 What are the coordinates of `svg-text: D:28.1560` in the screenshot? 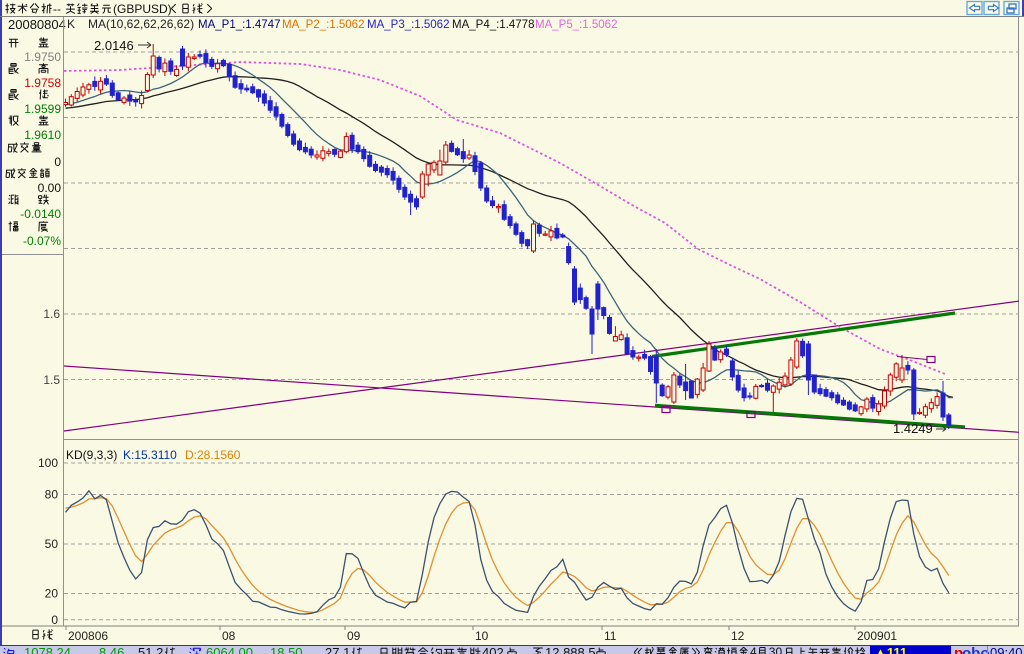 It's located at (213, 455).